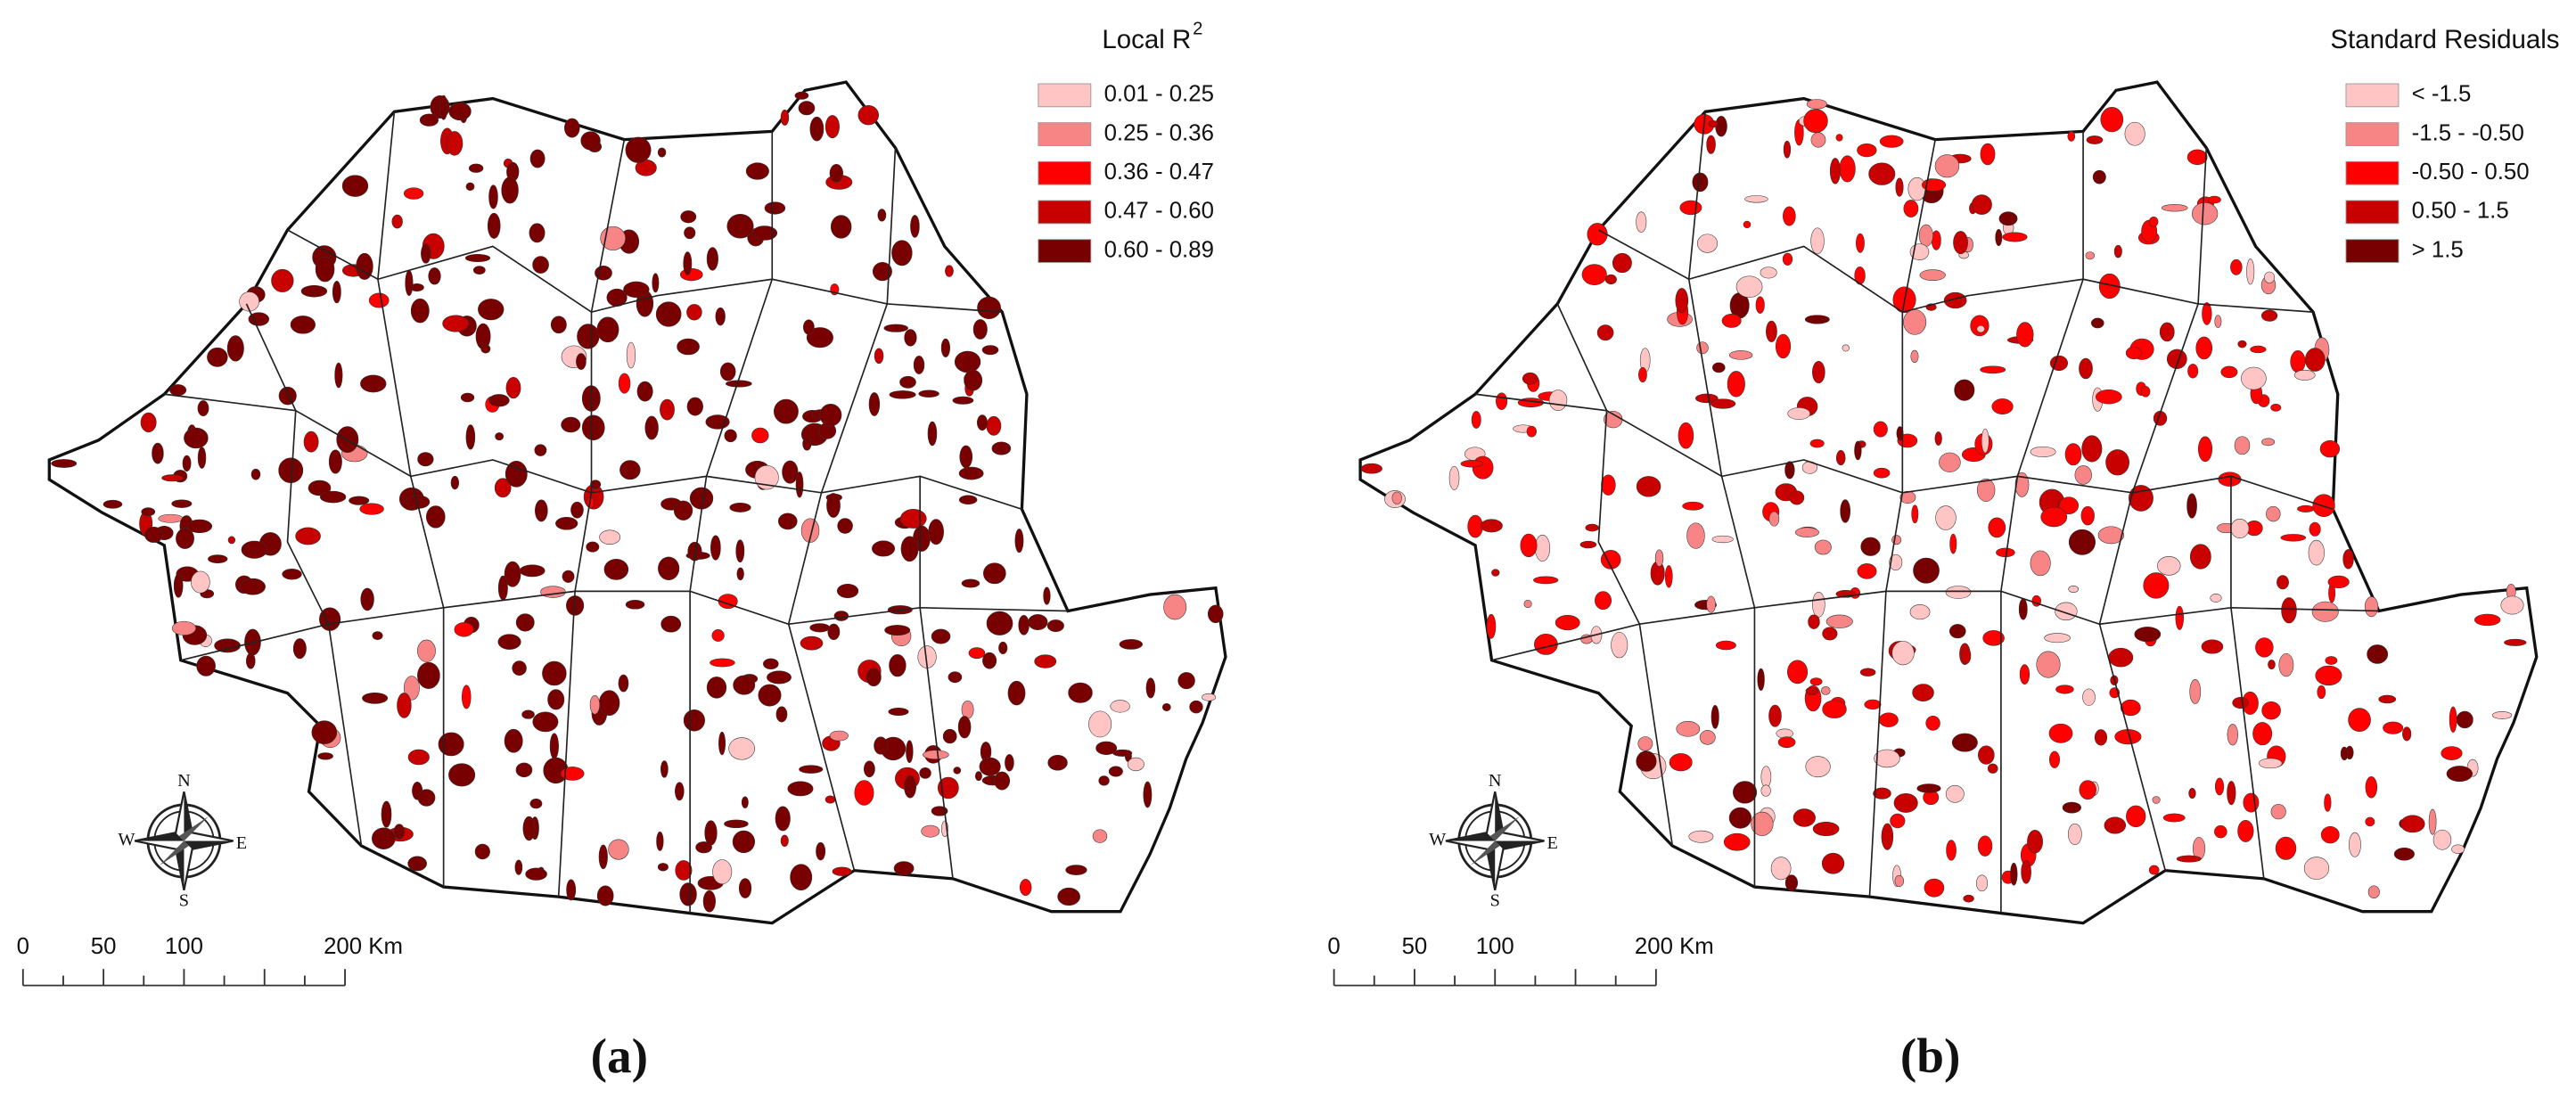 The image size is (2576, 1107). What do you see at coordinates (1159, 133) in the screenshot?
I see `legend-label: 0.25 - 0.36` at bounding box center [1159, 133].